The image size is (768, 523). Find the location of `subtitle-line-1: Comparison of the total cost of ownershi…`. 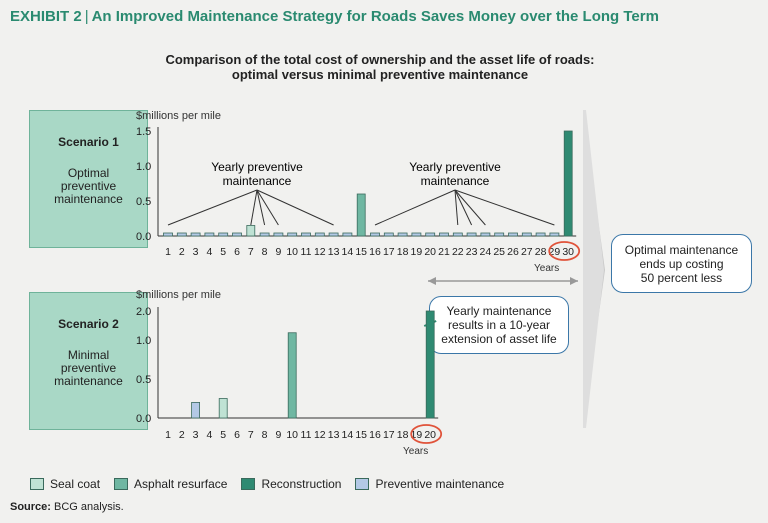

subtitle-line-1: Comparison of the total cost of ownershi… is located at coordinates (380, 59).